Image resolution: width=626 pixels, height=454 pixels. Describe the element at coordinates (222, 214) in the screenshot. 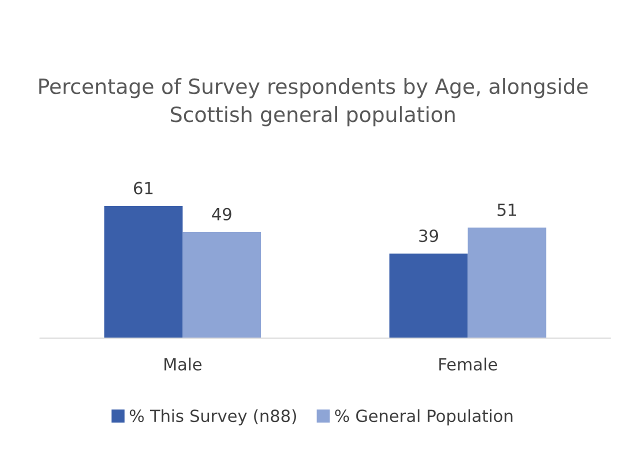

I see `data-label: 49` at that location.